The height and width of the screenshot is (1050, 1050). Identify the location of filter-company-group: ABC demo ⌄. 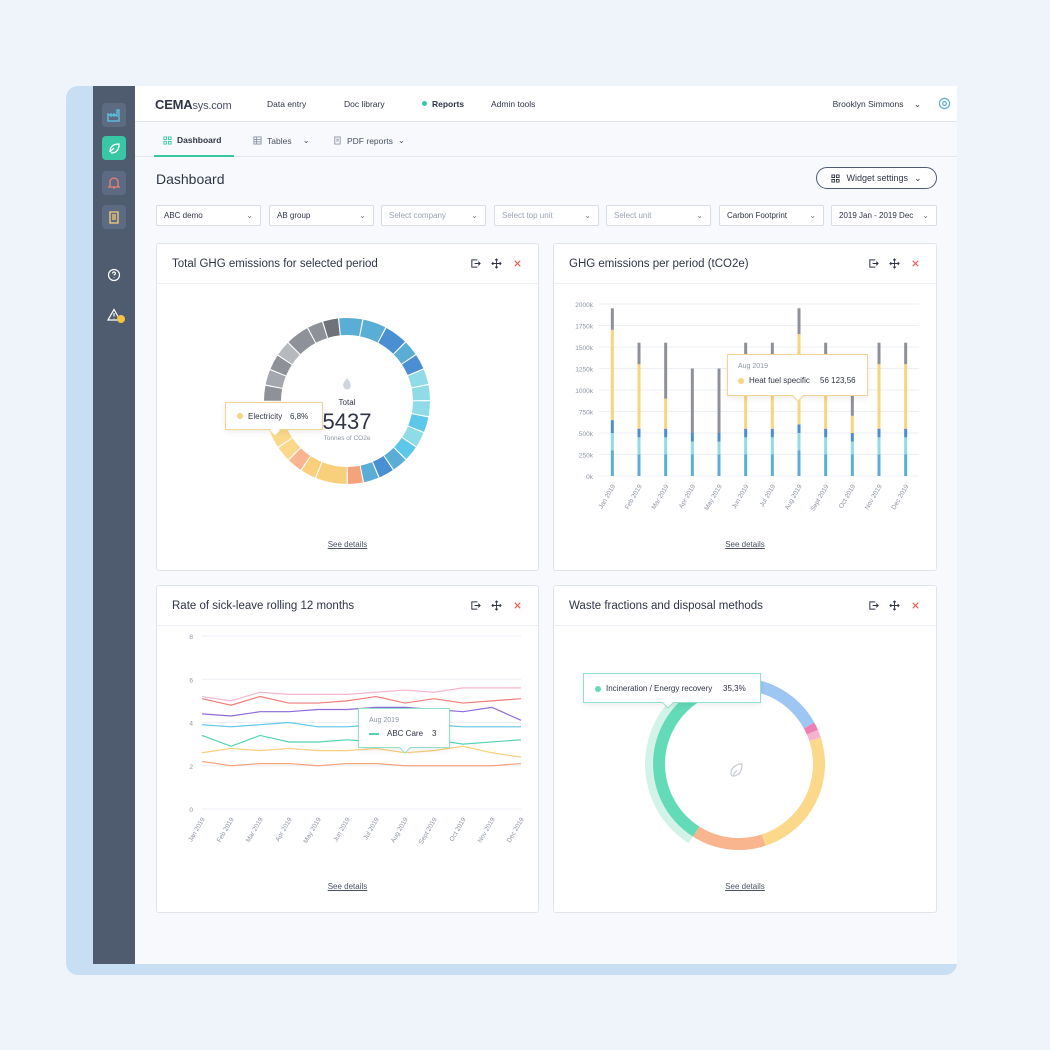
(208, 215).